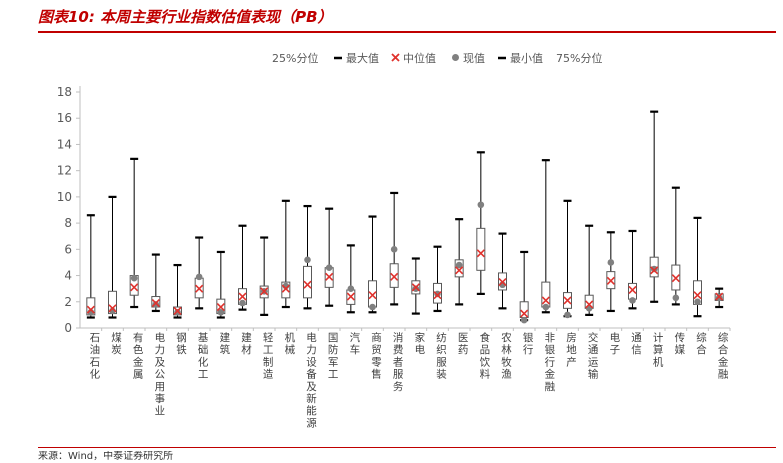  What do you see at coordinates (579, 58) in the screenshot?
I see `legend-label: 75%分位` at bounding box center [579, 58].